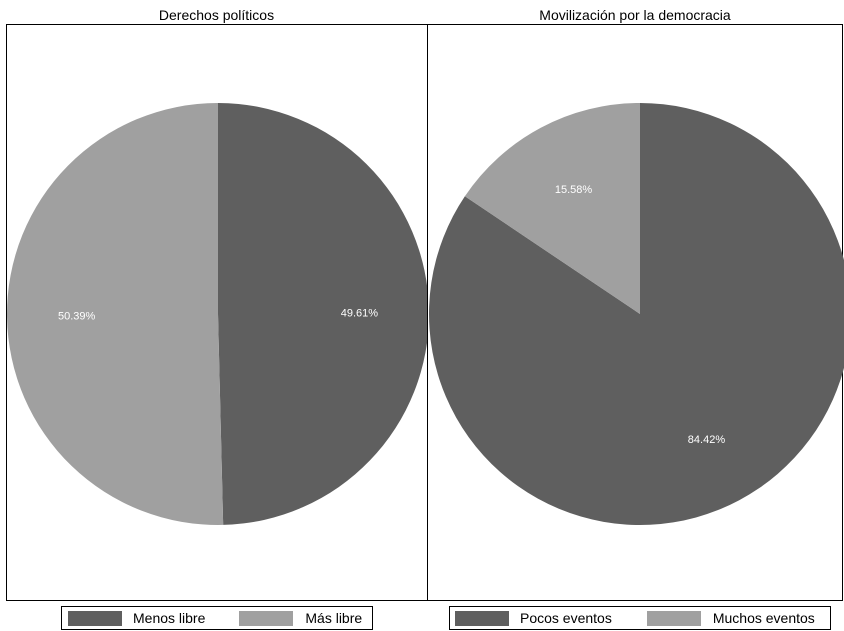  I want to click on legend-item: Menos libre, so click(133, 618).